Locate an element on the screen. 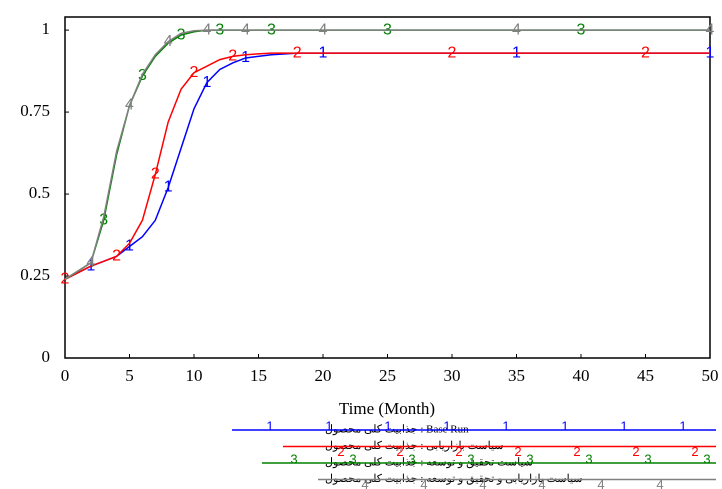  x-axis-label: Time (Month) is located at coordinates (387, 408).